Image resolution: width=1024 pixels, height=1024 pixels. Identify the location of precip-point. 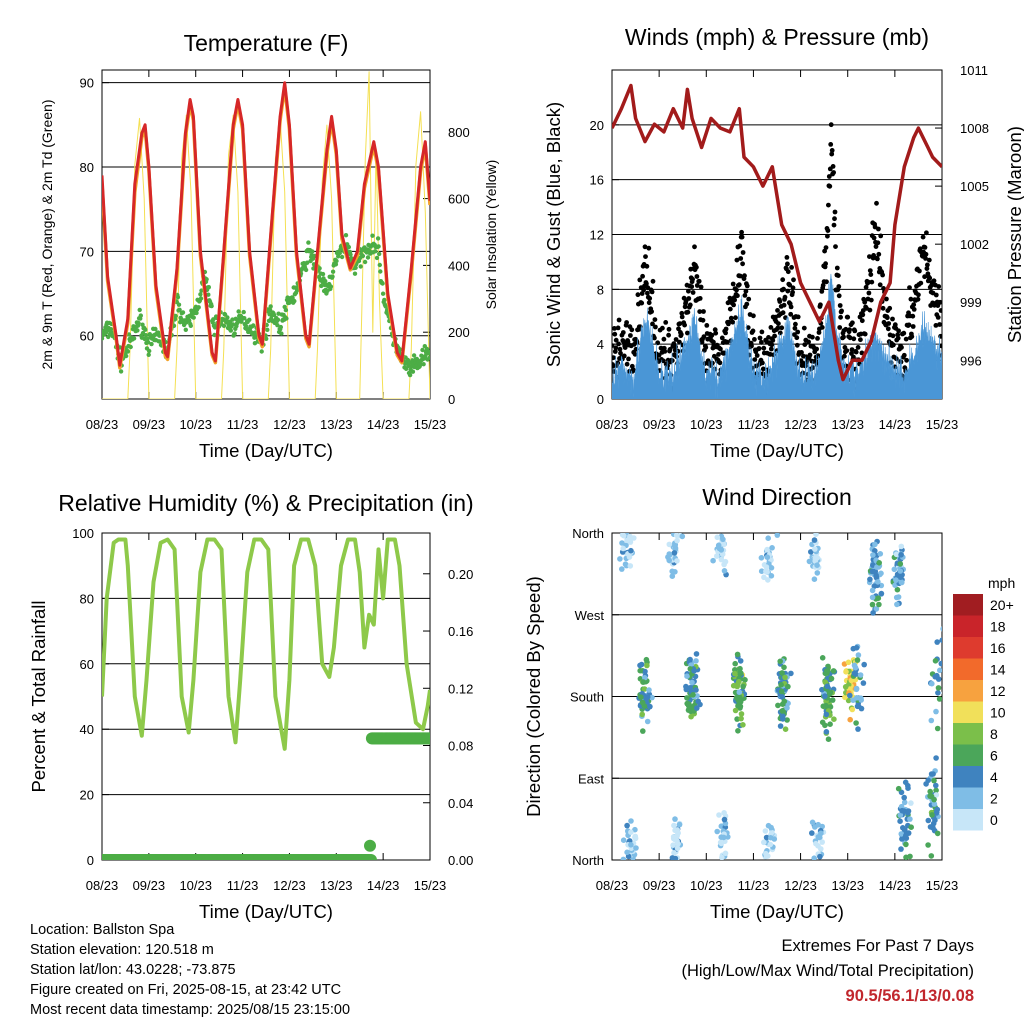
(371, 857).